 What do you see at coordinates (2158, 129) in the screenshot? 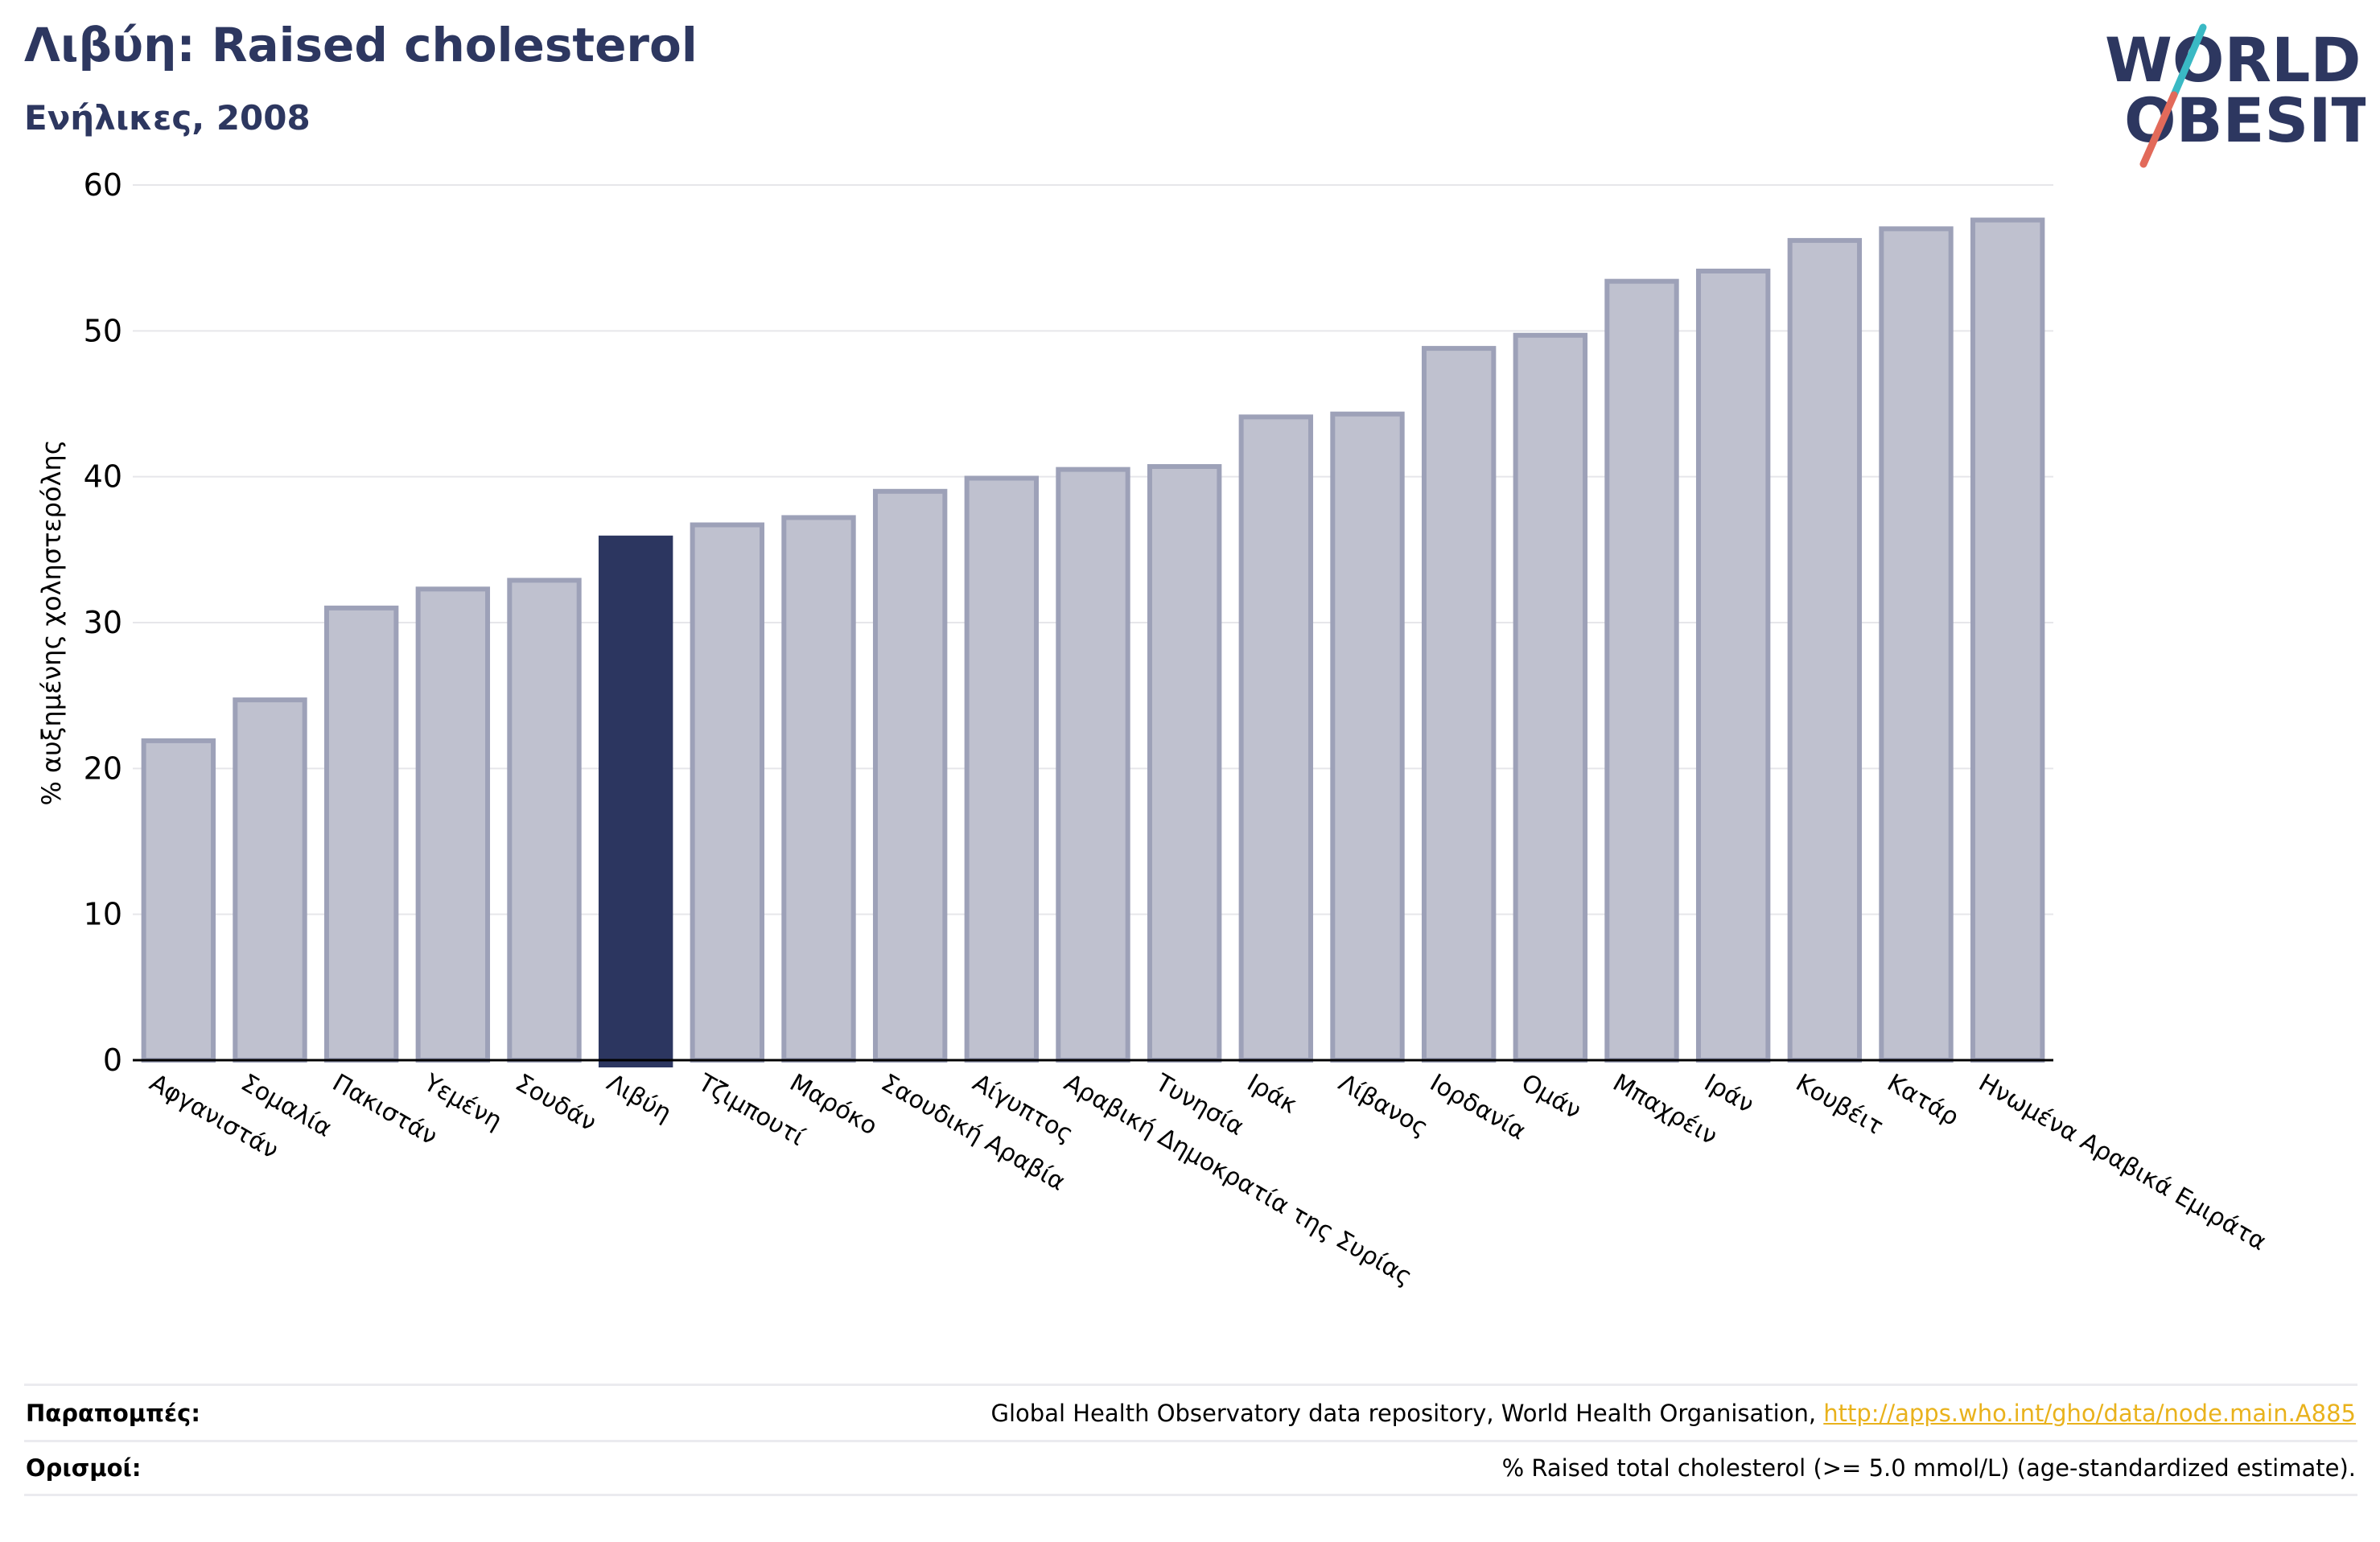
I see `logo-slash-bottom` at bounding box center [2158, 129].